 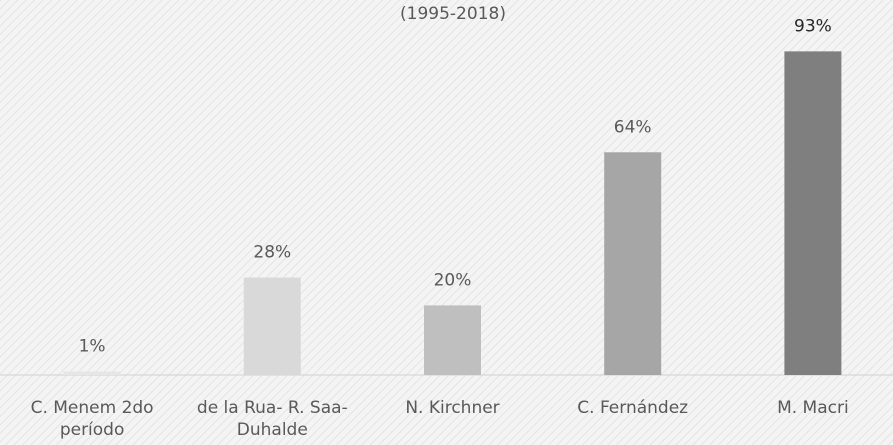 I want to click on value-label: 1%, so click(x=92, y=347).